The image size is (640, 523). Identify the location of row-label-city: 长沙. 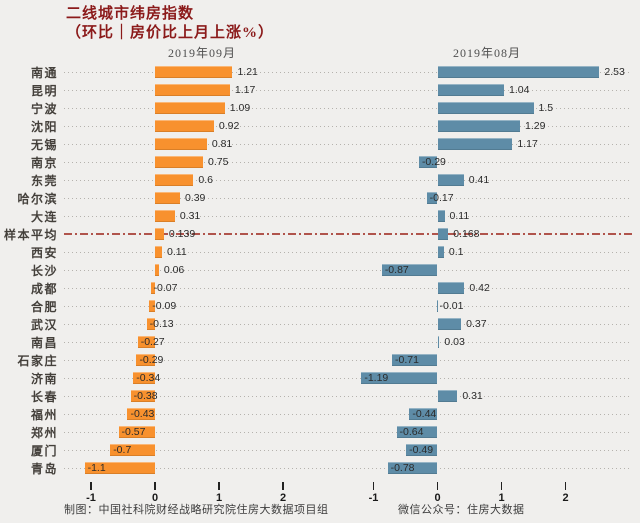
(44, 271).